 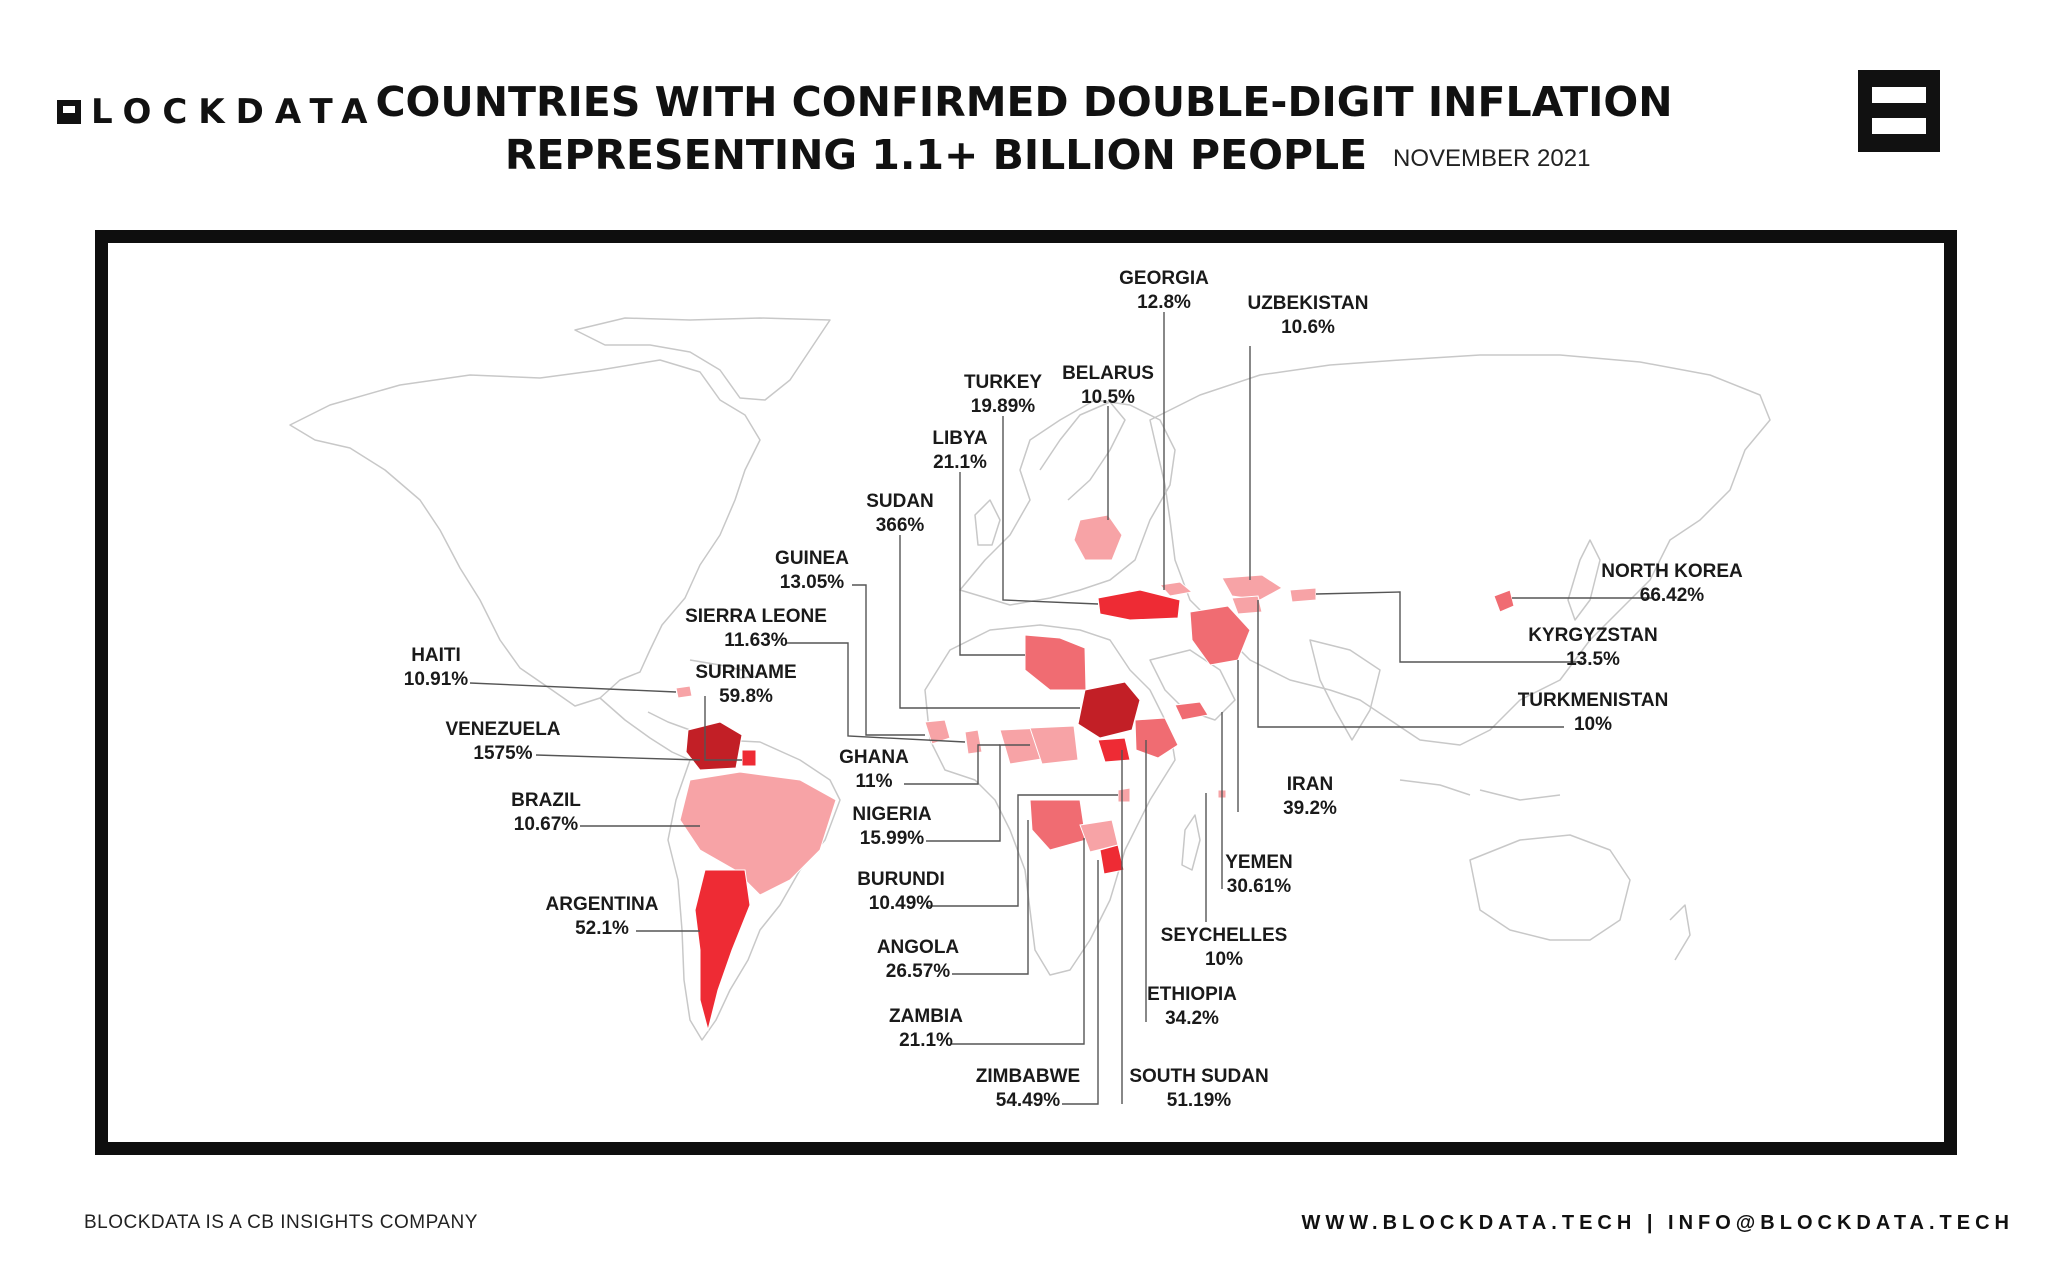 What do you see at coordinates (1252, 587) in the screenshot?
I see `uzbekistan-shape` at bounding box center [1252, 587].